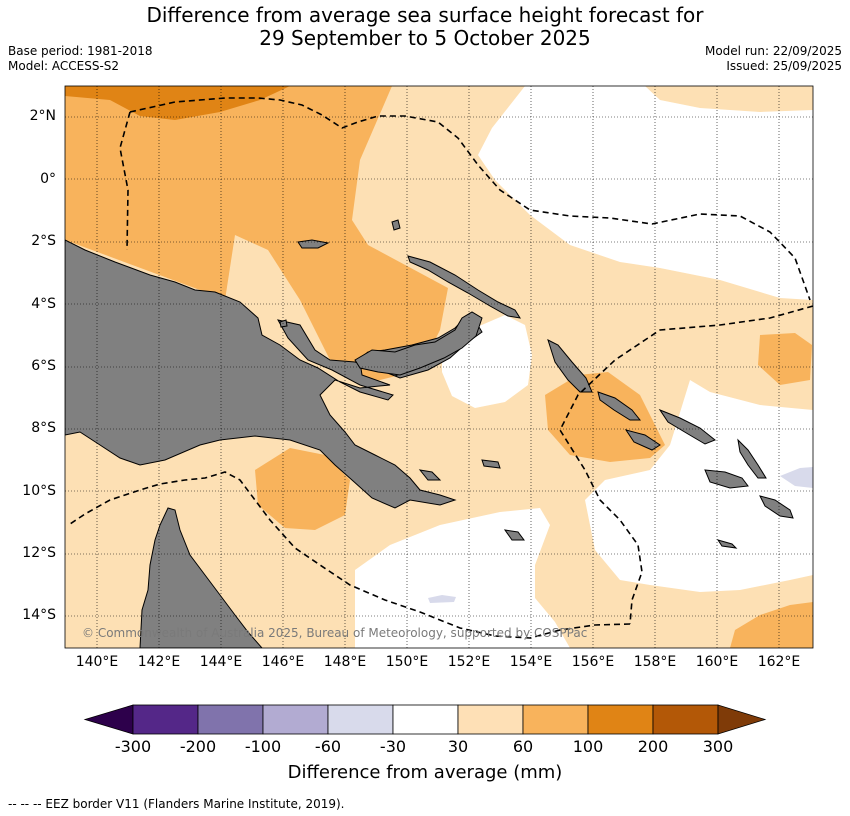 This screenshot has width=850, height=816. Describe the element at coordinates (570, 366) in the screenshot. I see `land-bougainville` at that location.